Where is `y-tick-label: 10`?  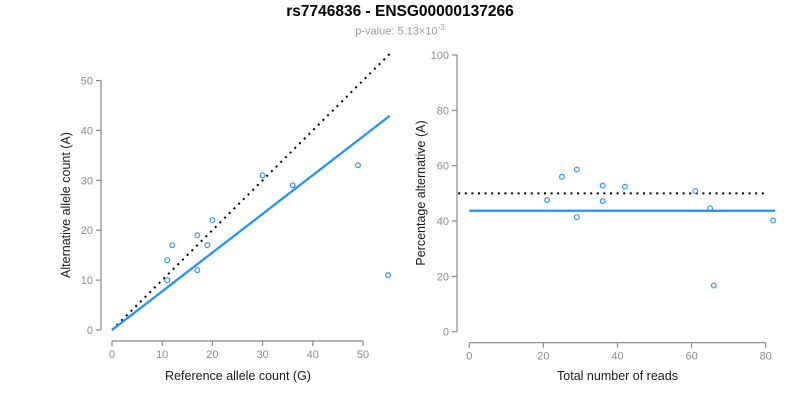
y-tick-label: 10 is located at coordinates (87, 281).